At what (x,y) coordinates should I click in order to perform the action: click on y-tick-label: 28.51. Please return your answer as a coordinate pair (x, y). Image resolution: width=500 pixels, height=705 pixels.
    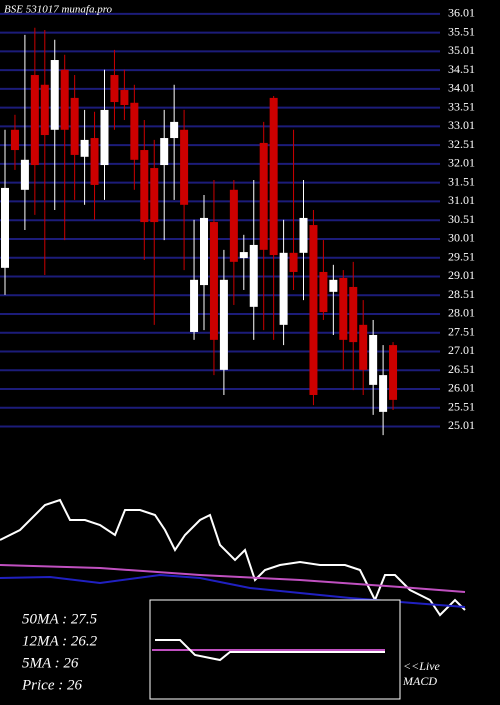
    Looking at the image, I should click on (461, 294).